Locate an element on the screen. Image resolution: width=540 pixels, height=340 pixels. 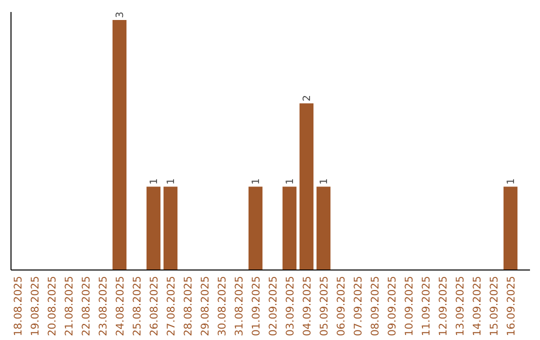
x-tick-label: 27.08.2025 is located at coordinates (172, 306).